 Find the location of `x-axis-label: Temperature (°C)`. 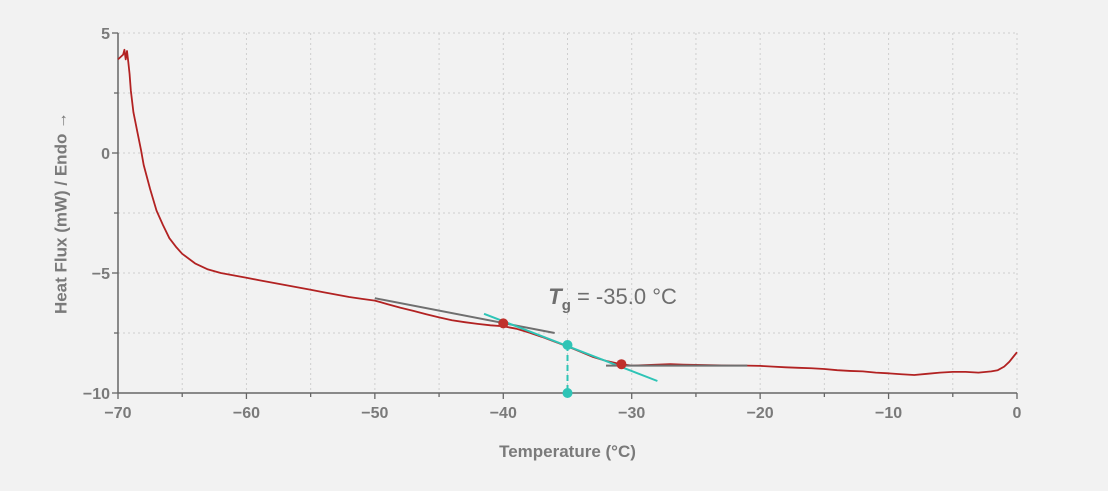

x-axis-label: Temperature (°C) is located at coordinates (567, 451).